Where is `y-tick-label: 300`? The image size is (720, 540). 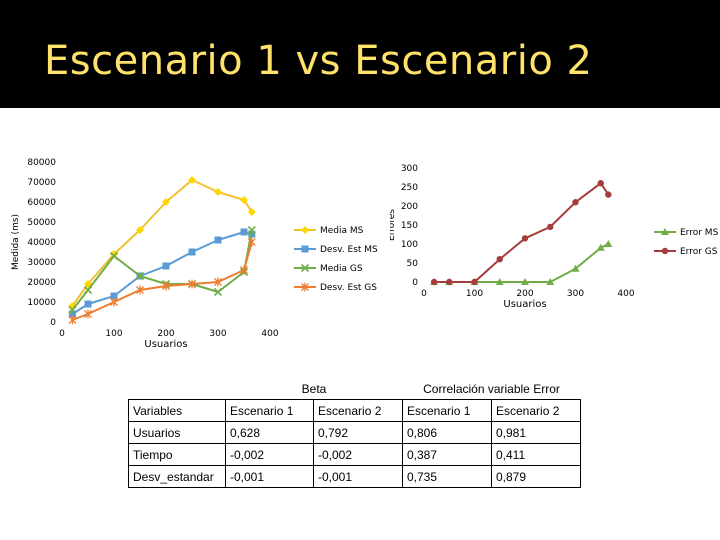
y-tick-label: 300 is located at coordinates (409, 169).